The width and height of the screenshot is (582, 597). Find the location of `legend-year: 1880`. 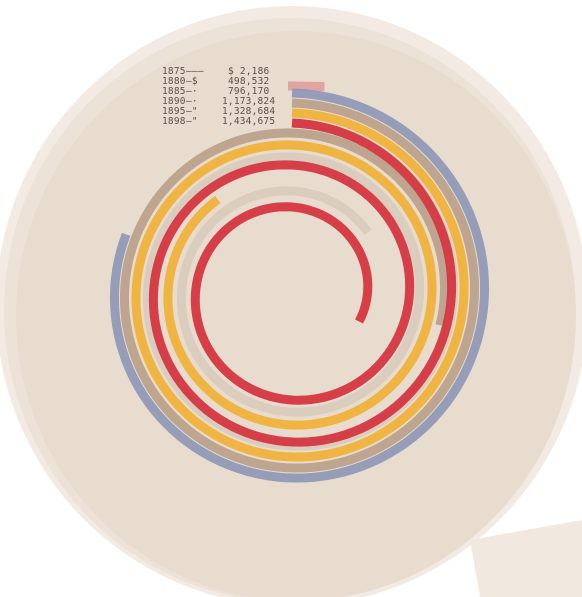

legend-year: 1880 is located at coordinates (174, 81).